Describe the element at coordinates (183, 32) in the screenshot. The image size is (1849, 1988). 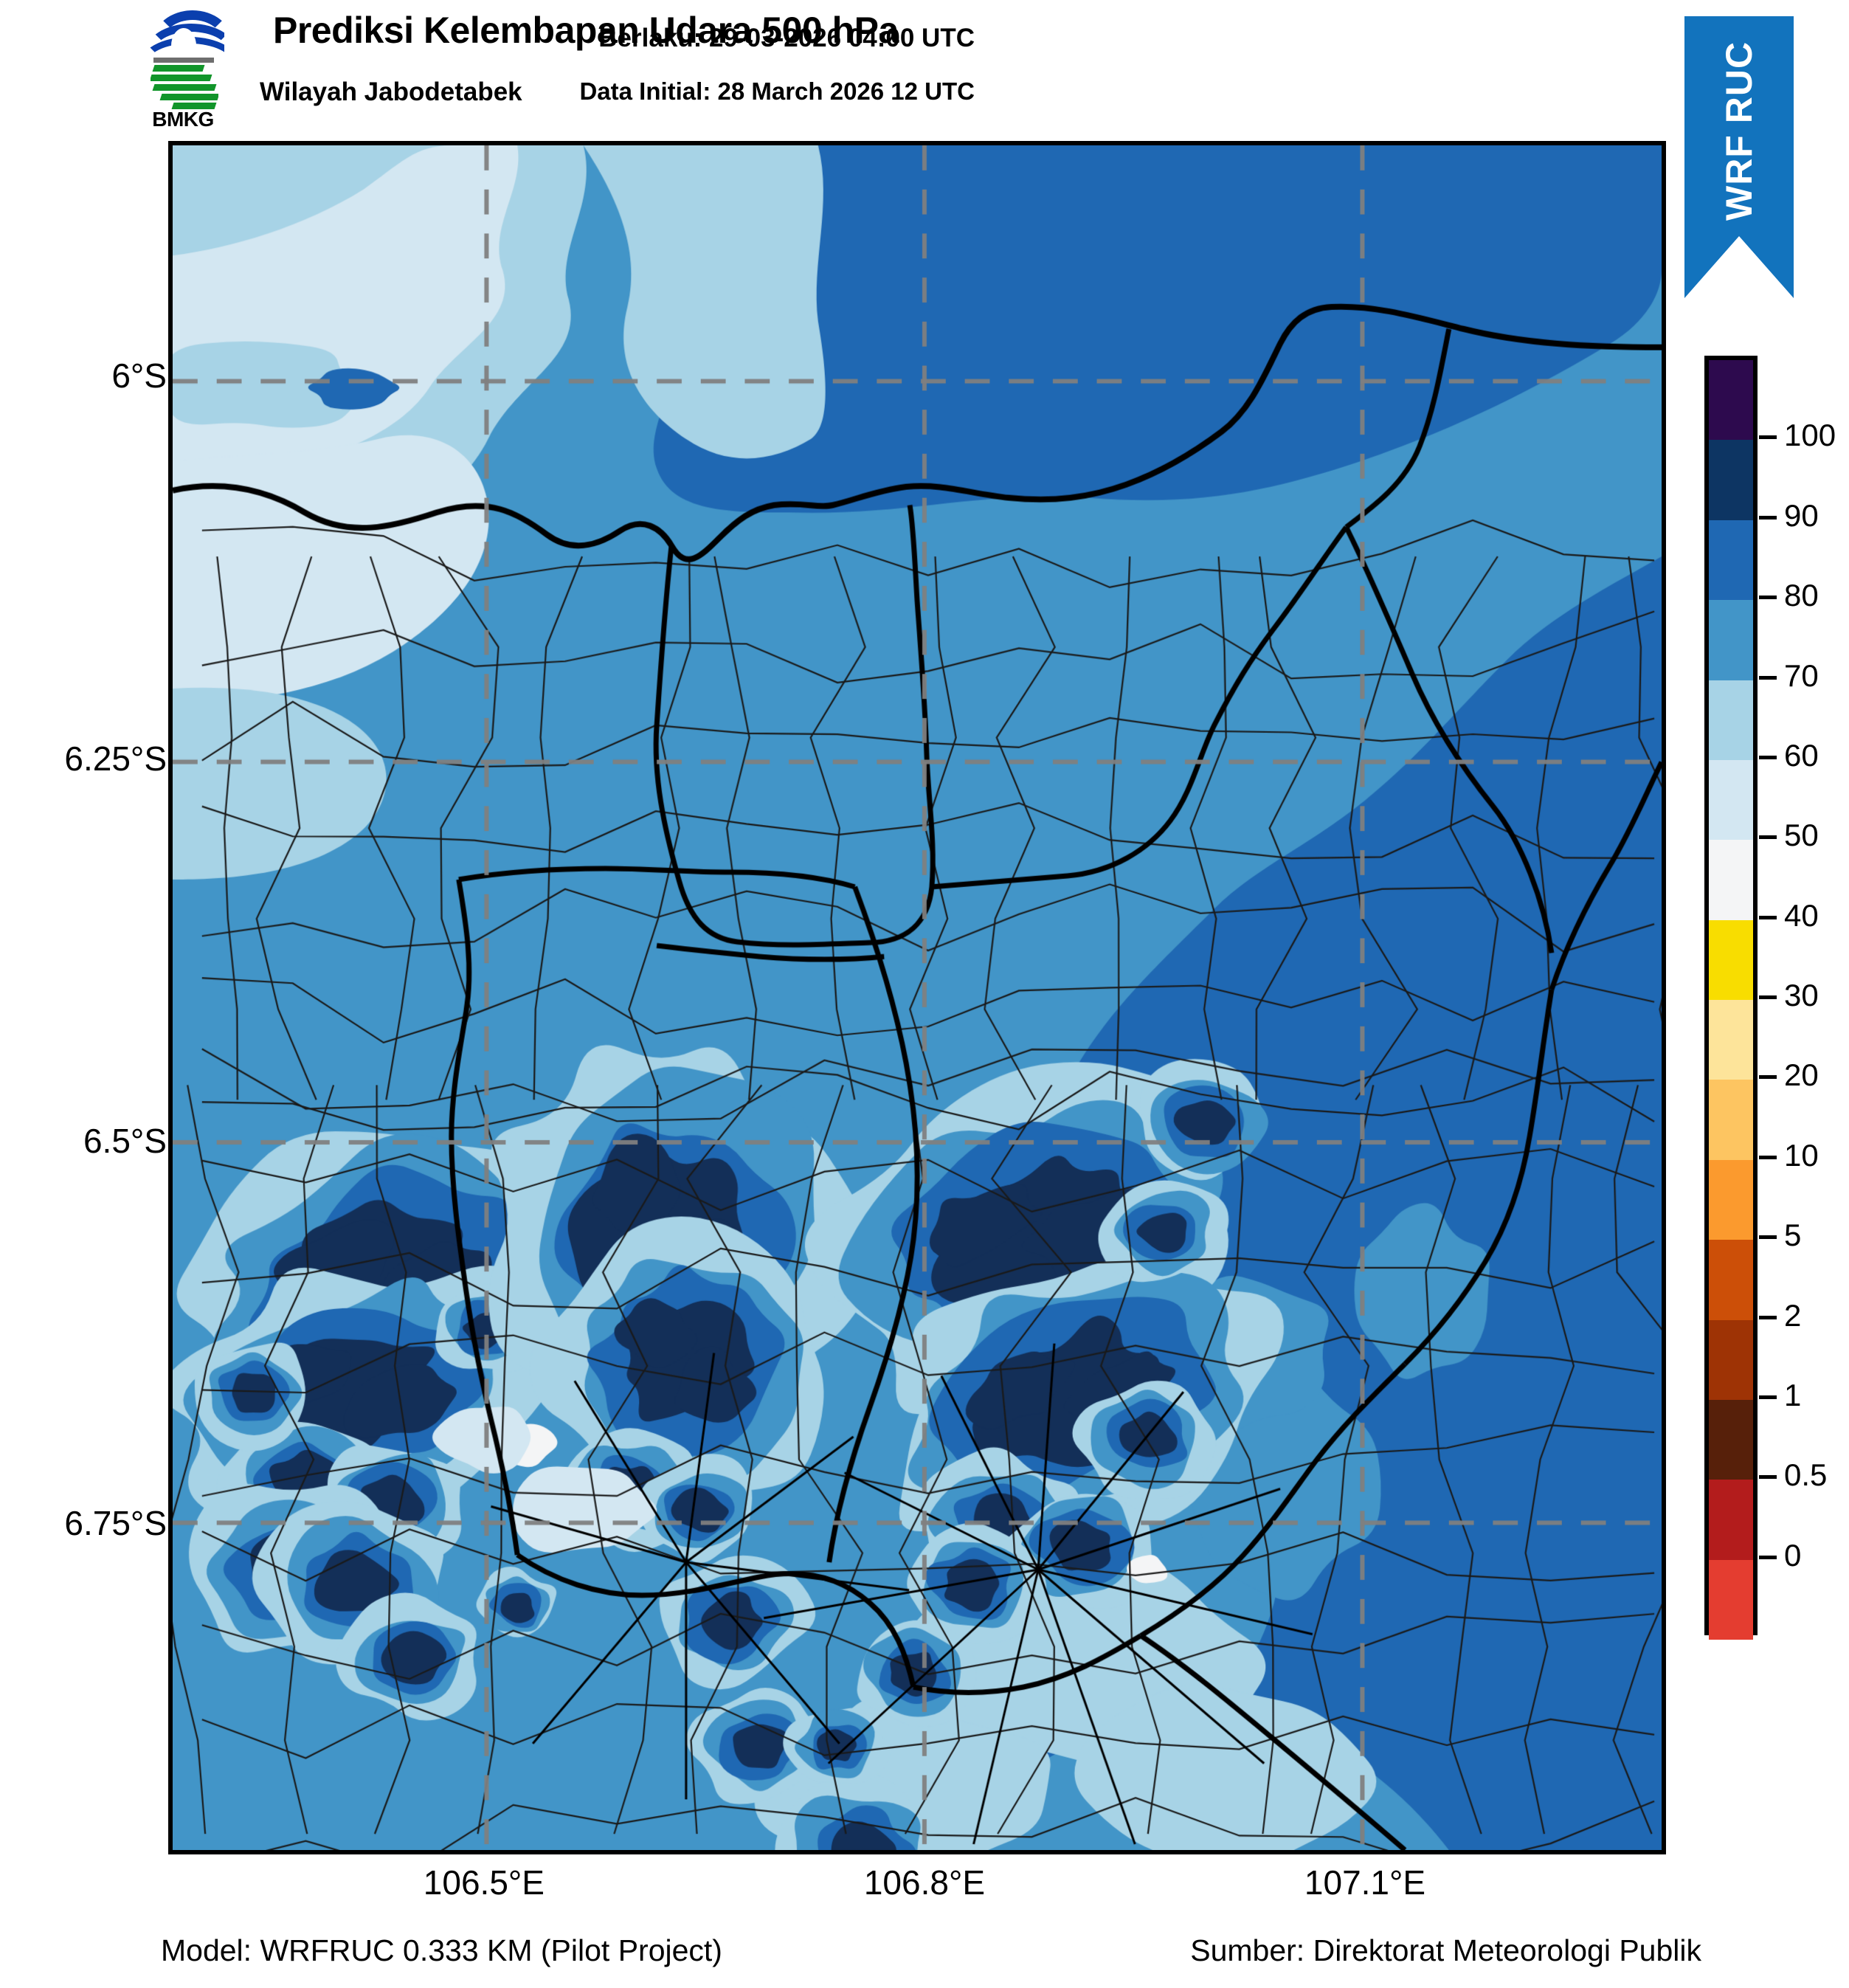
I see `logo-sky-arcs` at that location.